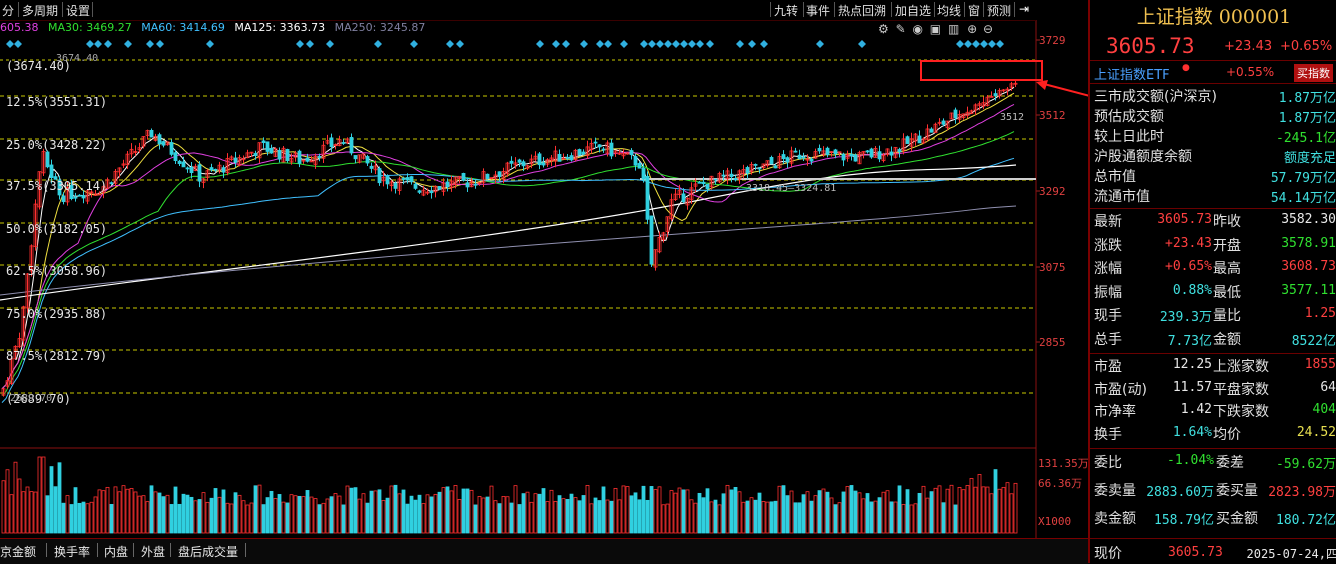 The height and width of the screenshot is (564, 1336). I want to click on buy-index-button: 买指数, so click(1313, 73).